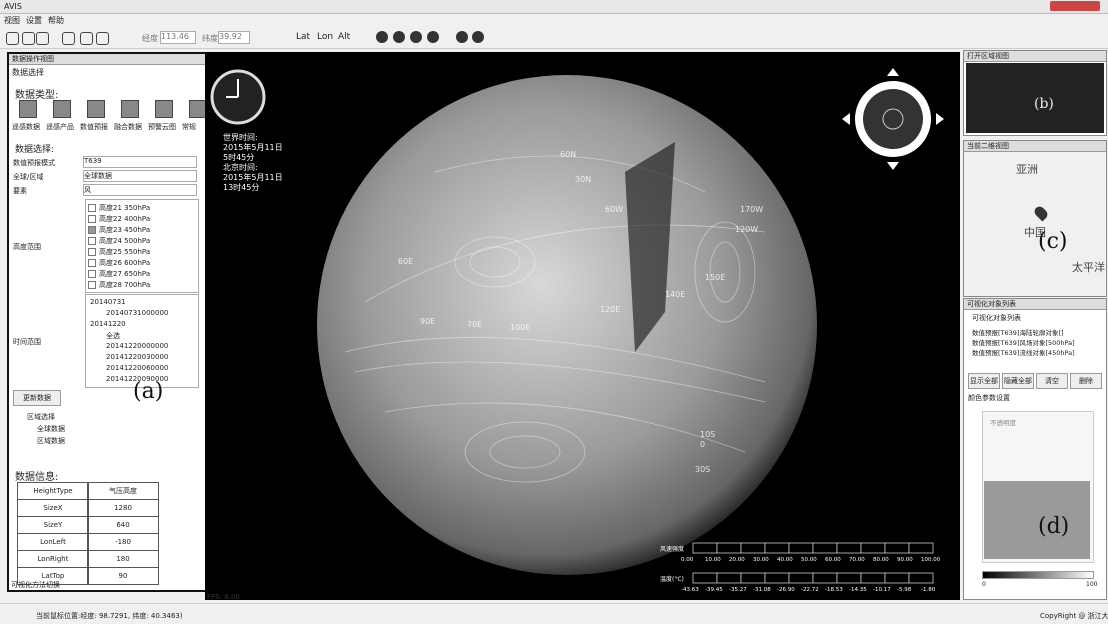 This screenshot has width=1108, height=624. What do you see at coordinates (738, 590) in the screenshot?
I see `legend-tick: -35.27` at bounding box center [738, 590].